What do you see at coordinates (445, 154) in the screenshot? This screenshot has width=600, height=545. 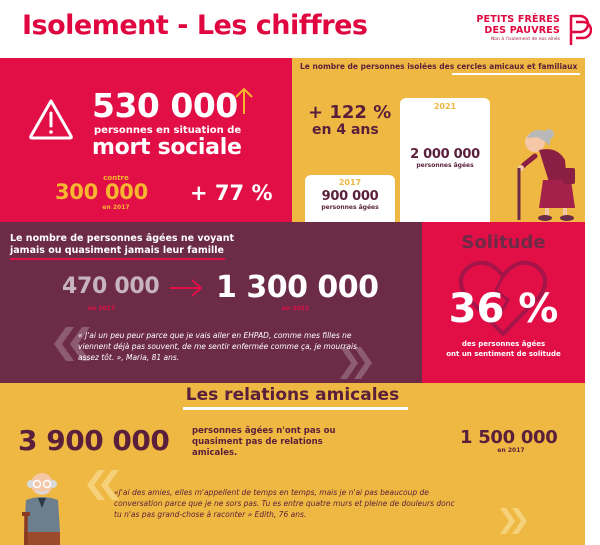 I see `bar-value: 2 000 000` at bounding box center [445, 154].